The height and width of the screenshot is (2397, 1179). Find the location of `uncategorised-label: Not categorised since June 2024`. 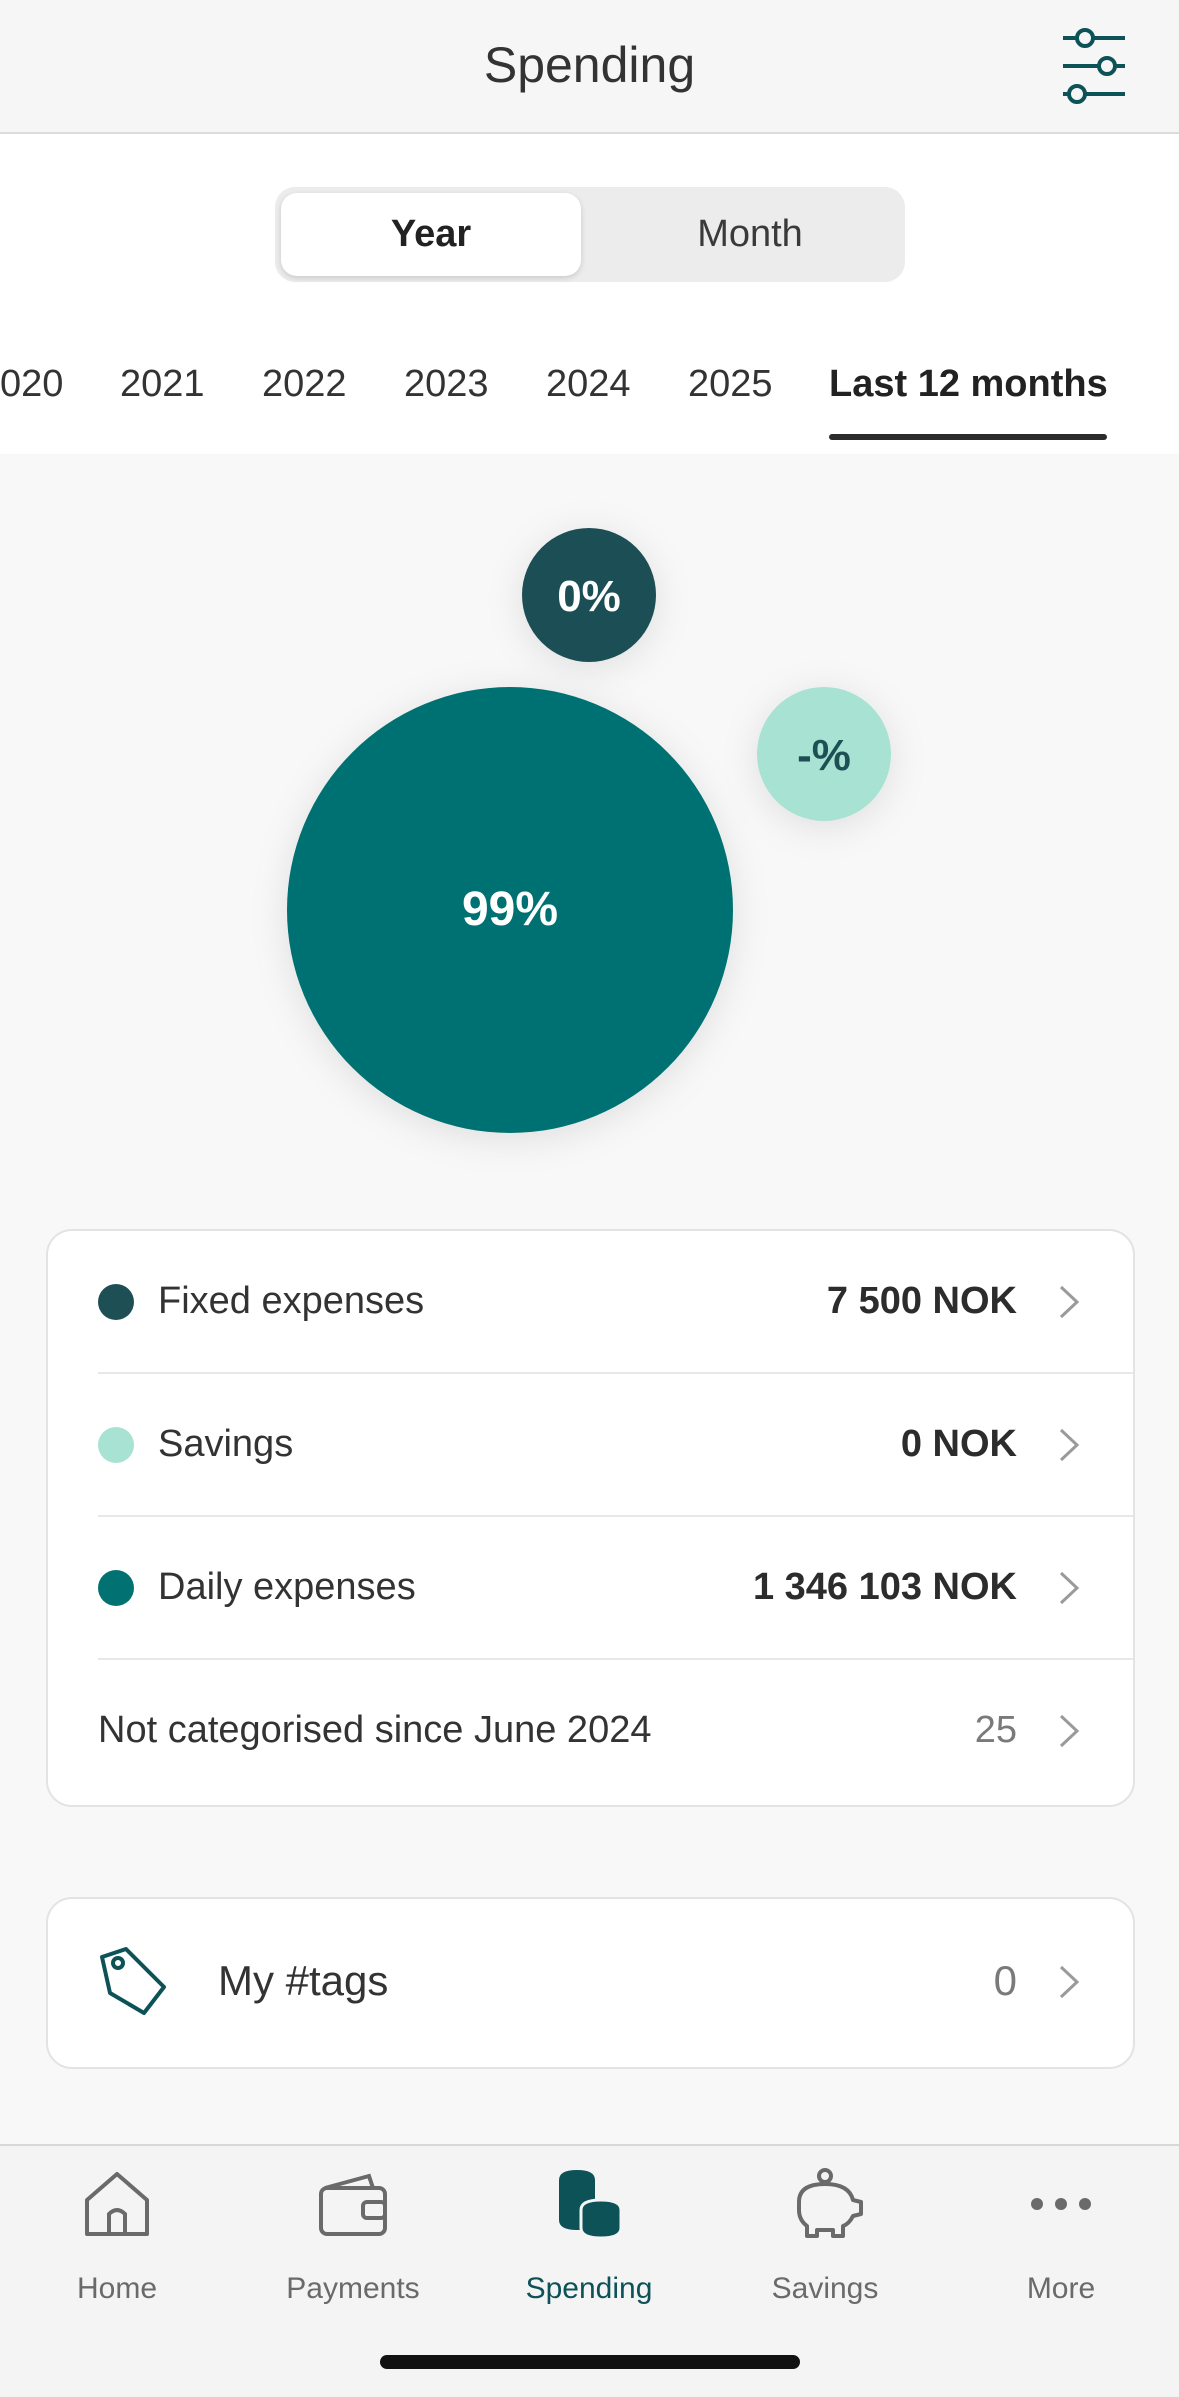

uncategorised-label: Not categorised since June 2024 is located at coordinates (375, 1730).